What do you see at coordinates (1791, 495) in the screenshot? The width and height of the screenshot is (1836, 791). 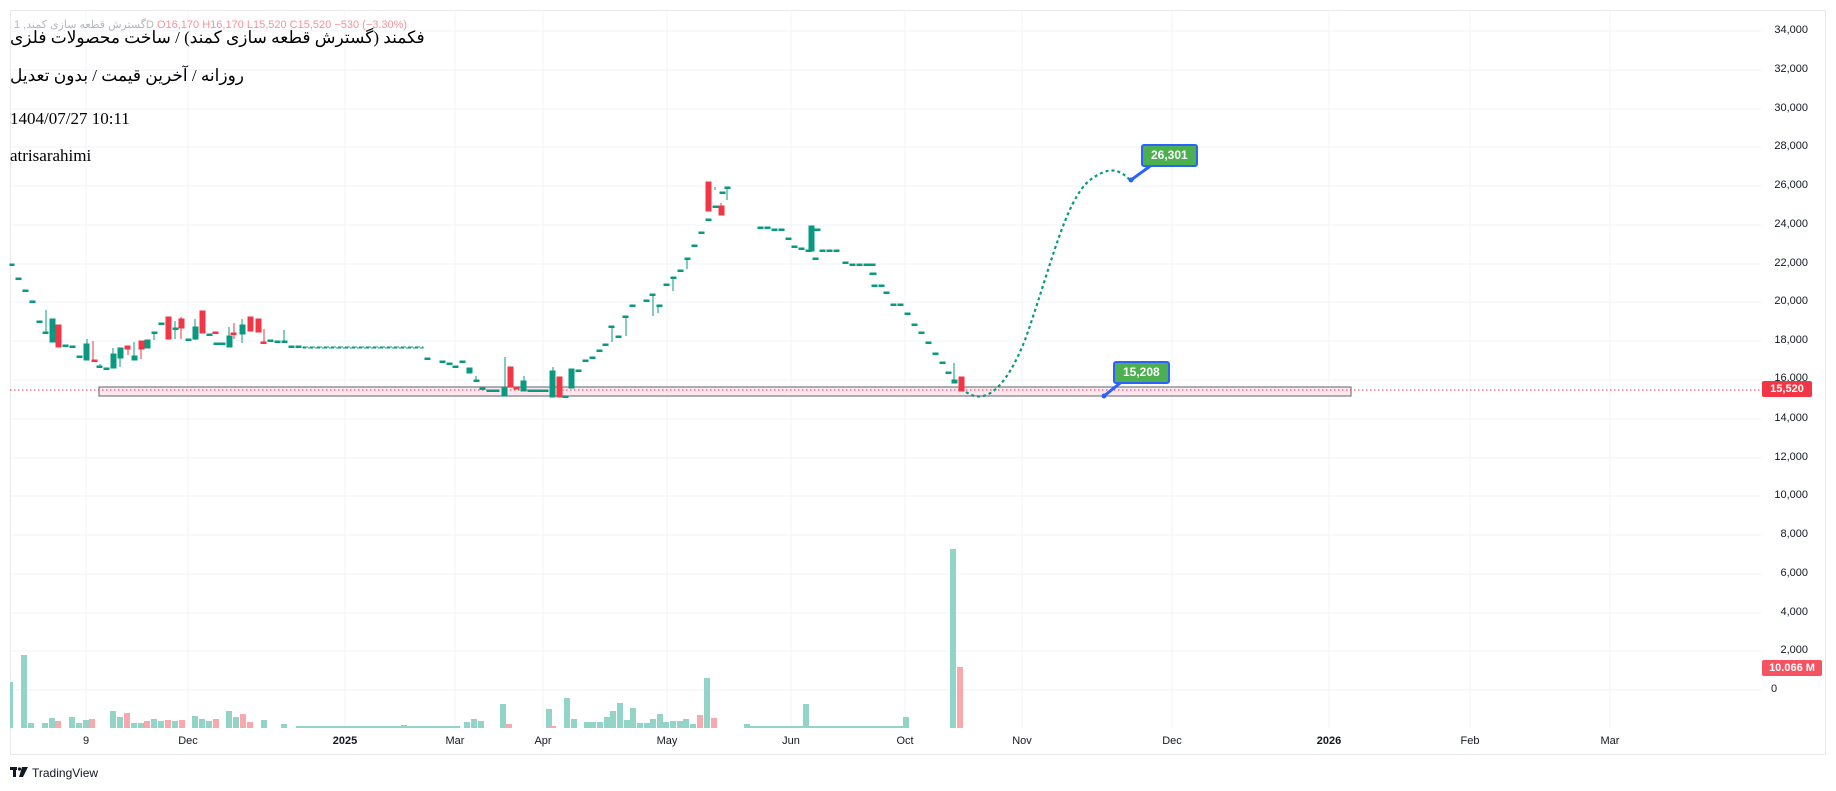 I see `price-tick: 10,000` at bounding box center [1791, 495].